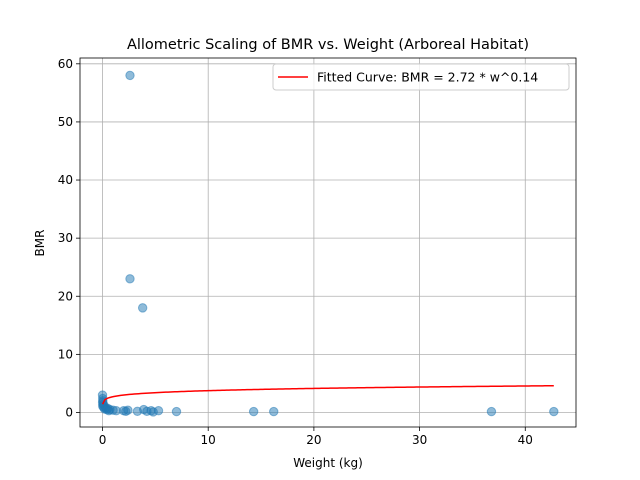  Describe the element at coordinates (208, 440) in the screenshot. I see `x-tick-label: 10` at that location.